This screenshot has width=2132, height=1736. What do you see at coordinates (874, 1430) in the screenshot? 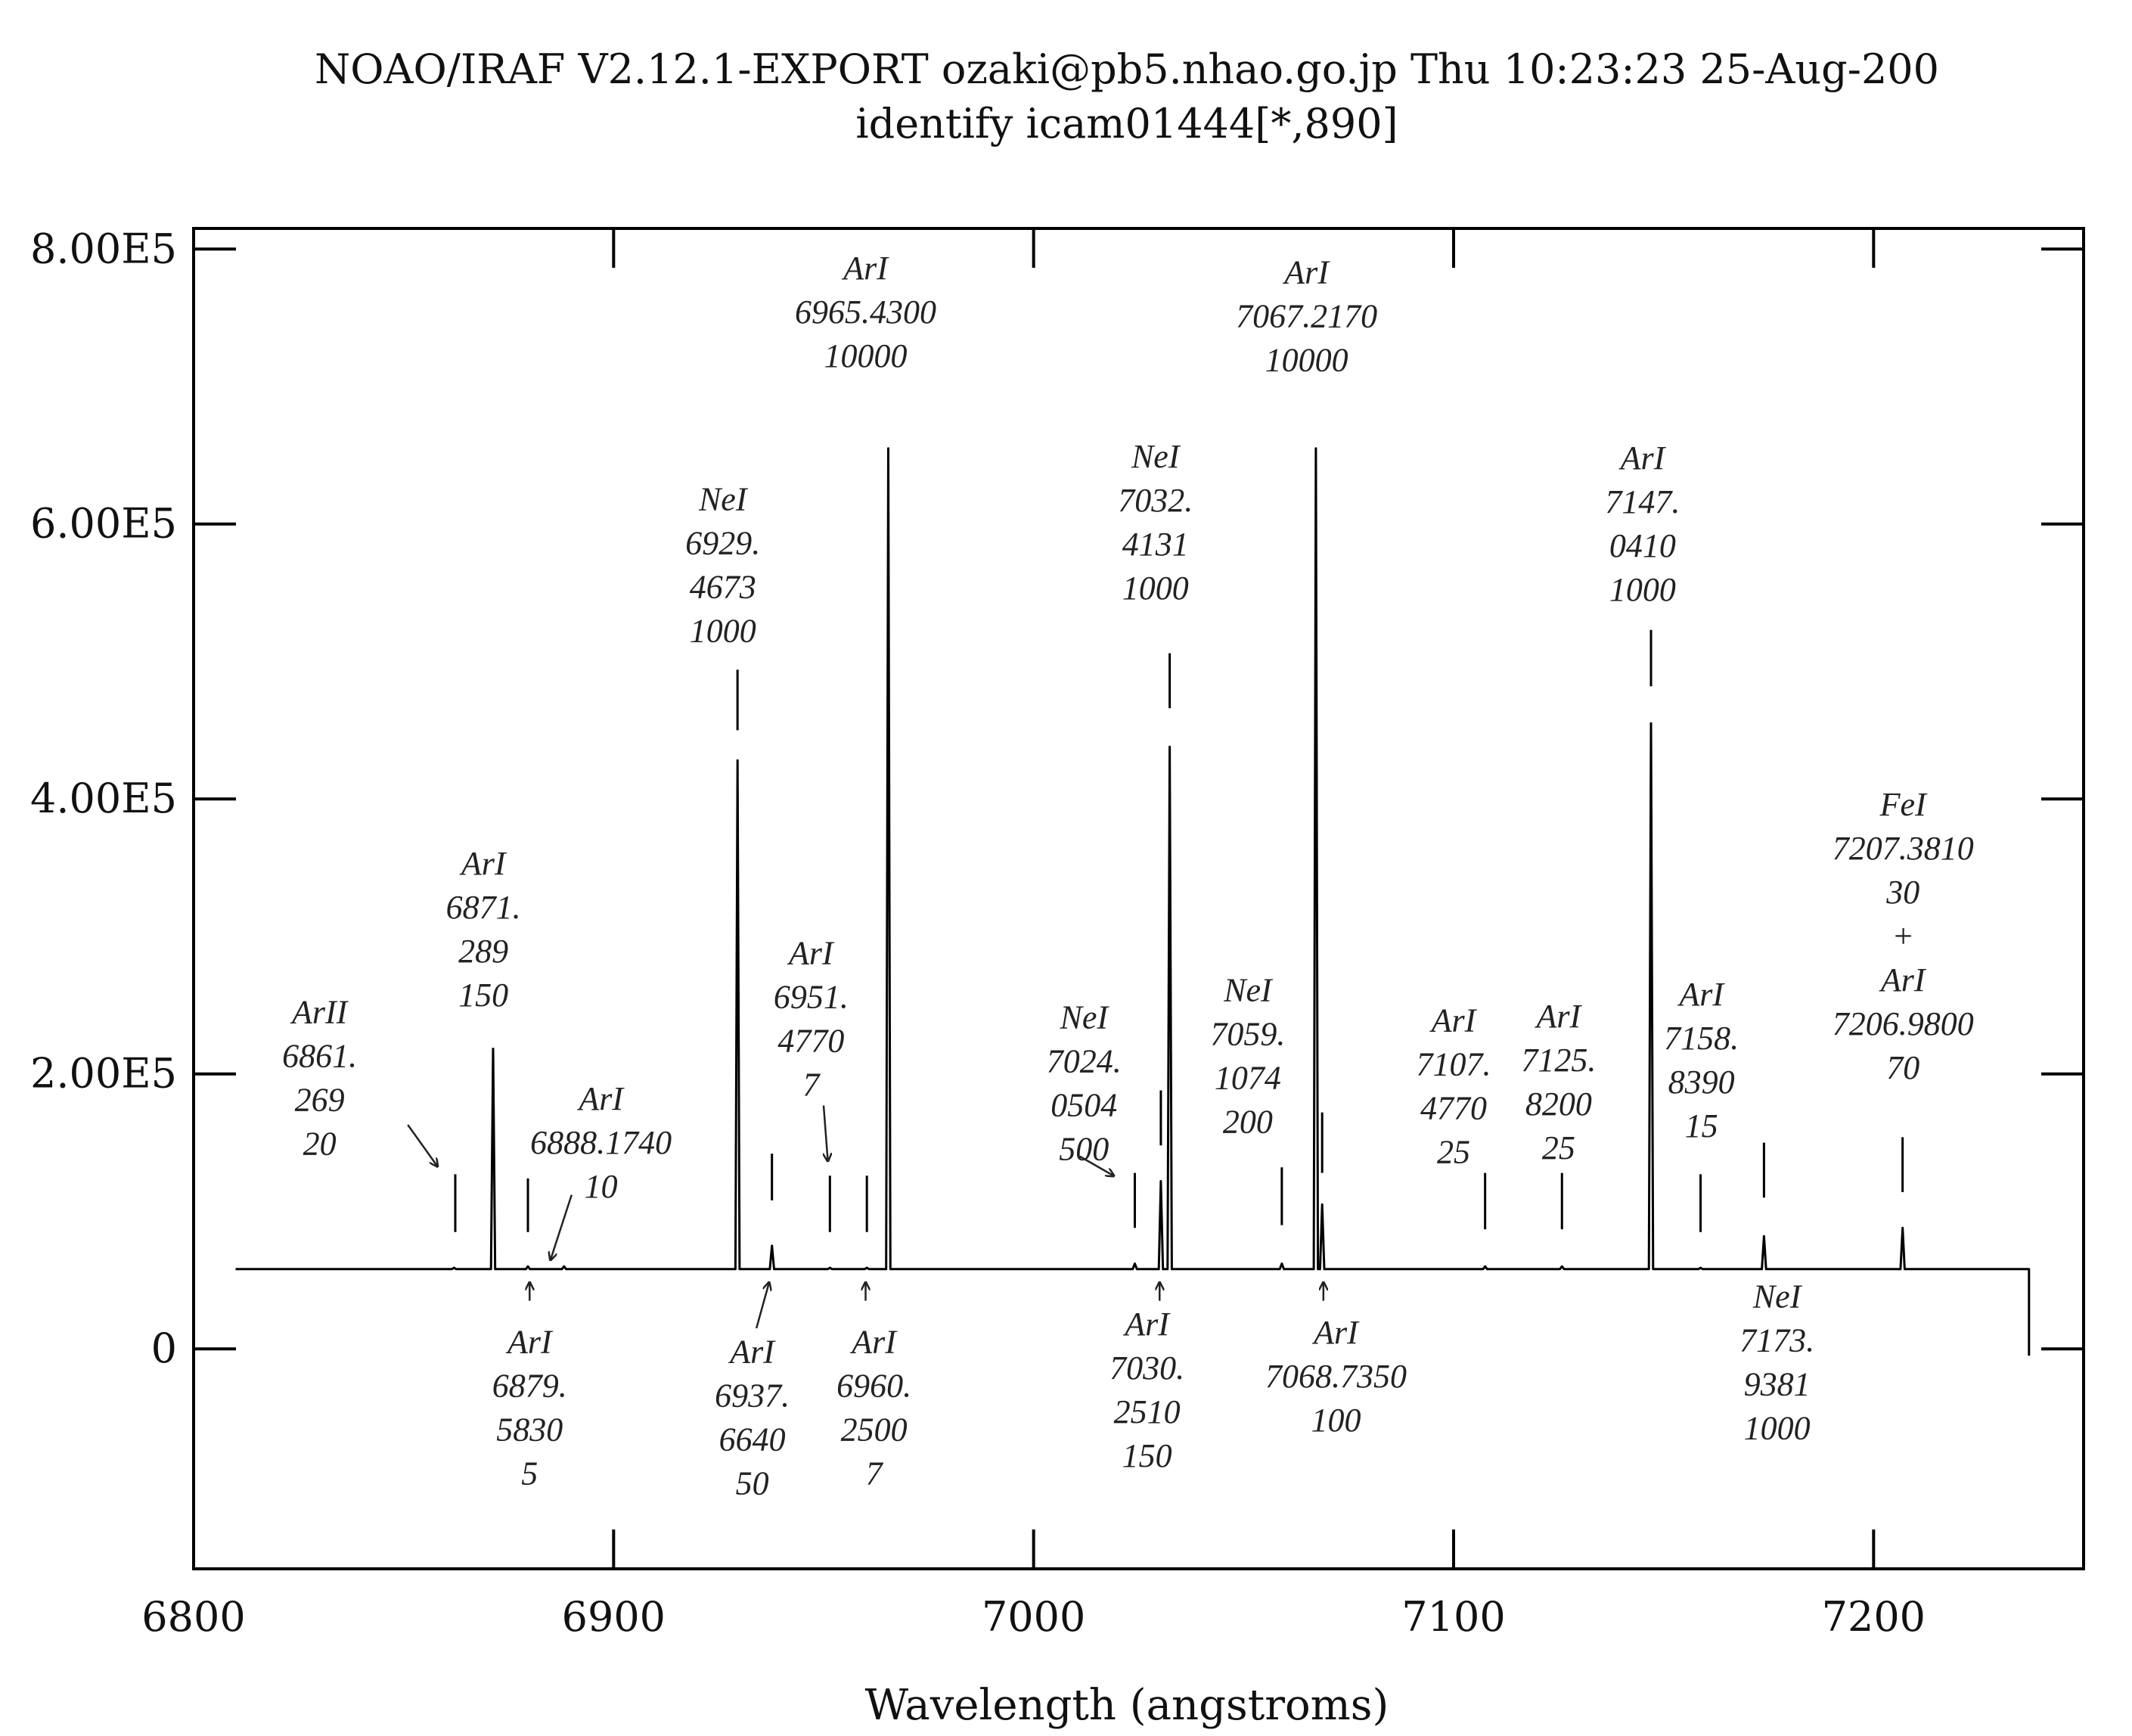
I see `note-text: 2500` at bounding box center [874, 1430].